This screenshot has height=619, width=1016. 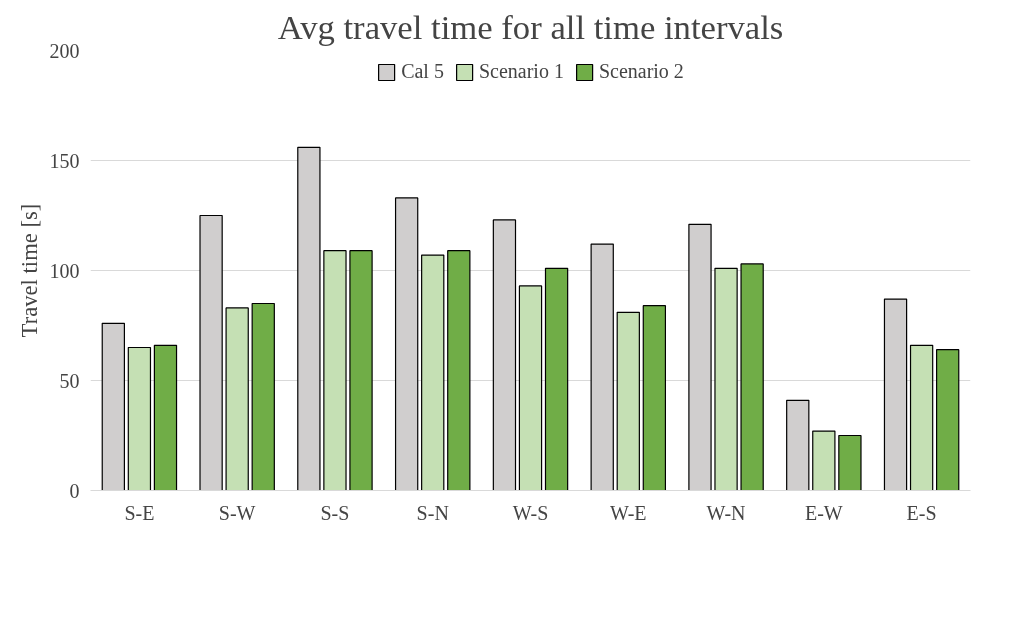 What do you see at coordinates (74, 490) in the screenshot?
I see `y-tick-label: 0` at bounding box center [74, 490].